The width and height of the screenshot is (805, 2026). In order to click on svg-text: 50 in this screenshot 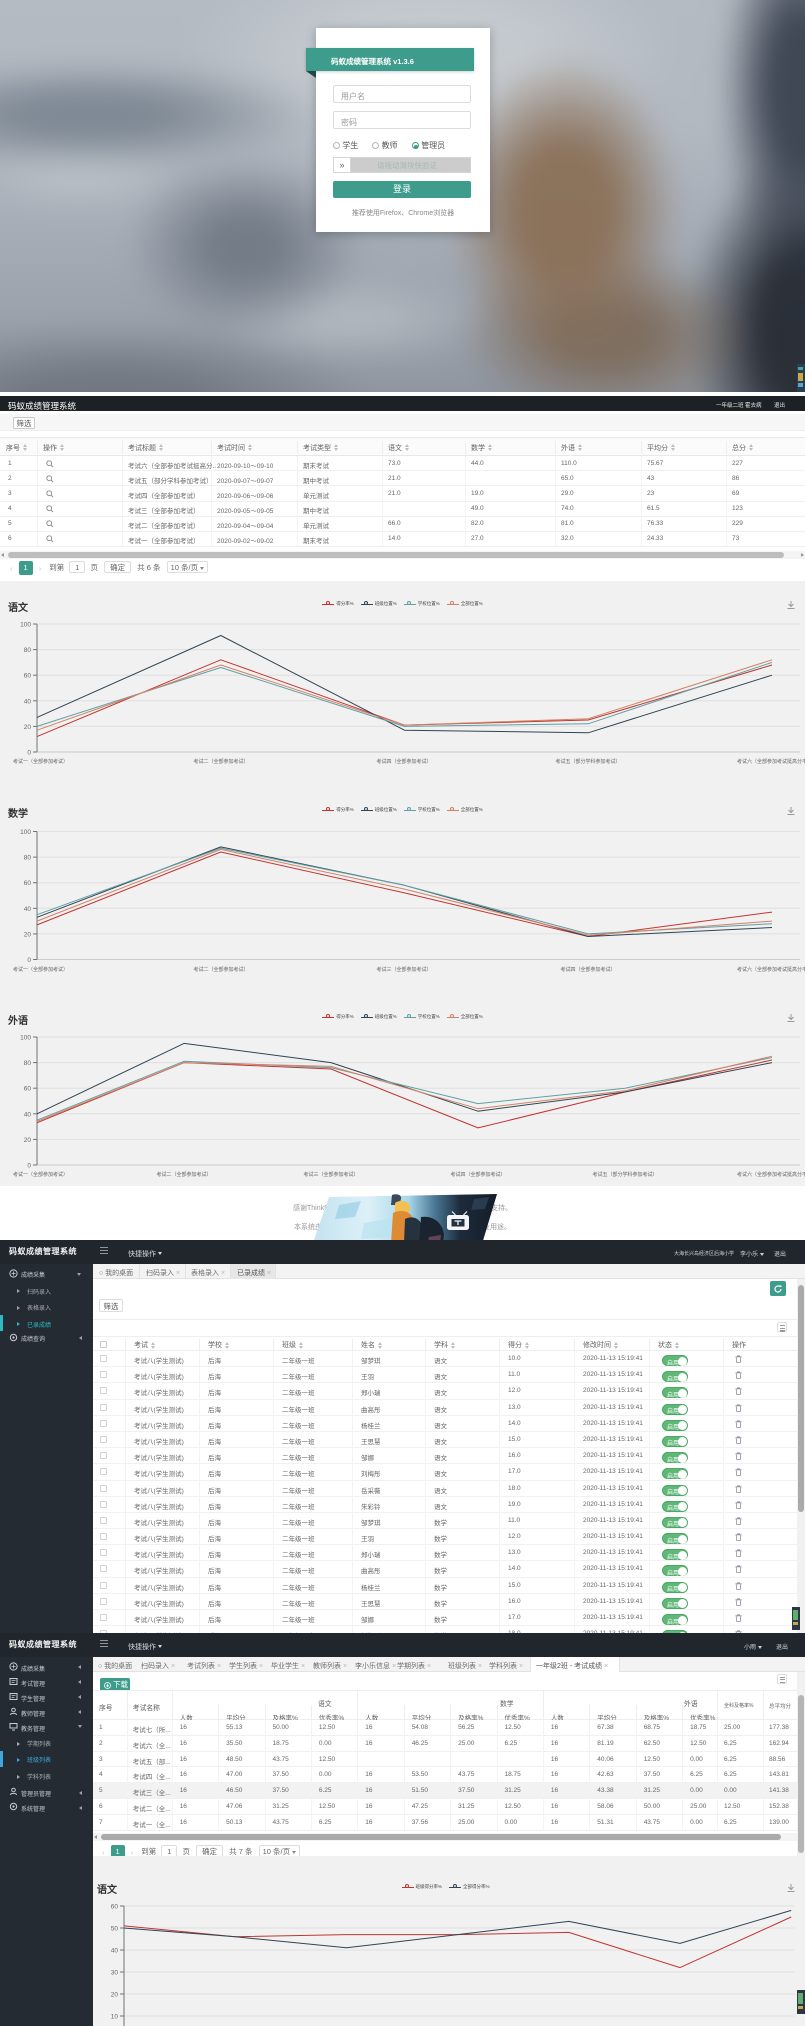, I will do `click(115, 1929)`.